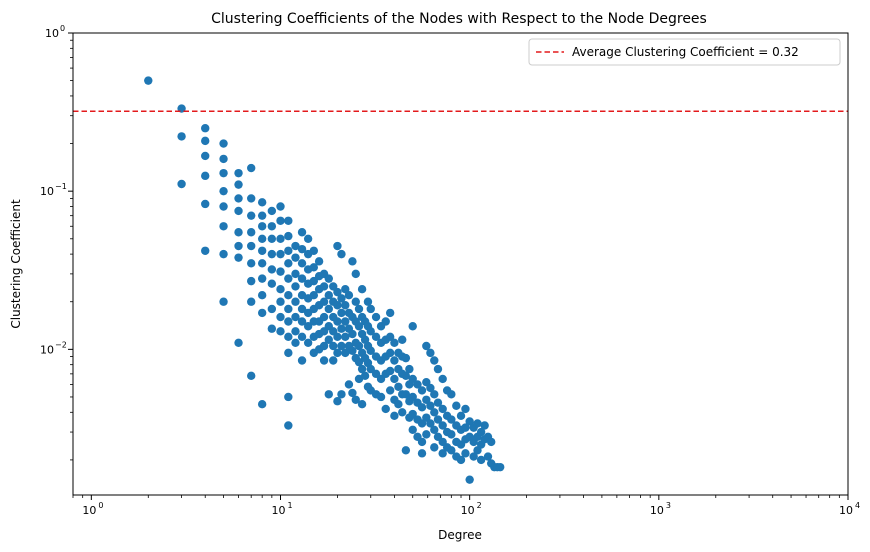  What do you see at coordinates (460, 535) in the screenshot?
I see `x-axis-label: Degree` at bounding box center [460, 535].